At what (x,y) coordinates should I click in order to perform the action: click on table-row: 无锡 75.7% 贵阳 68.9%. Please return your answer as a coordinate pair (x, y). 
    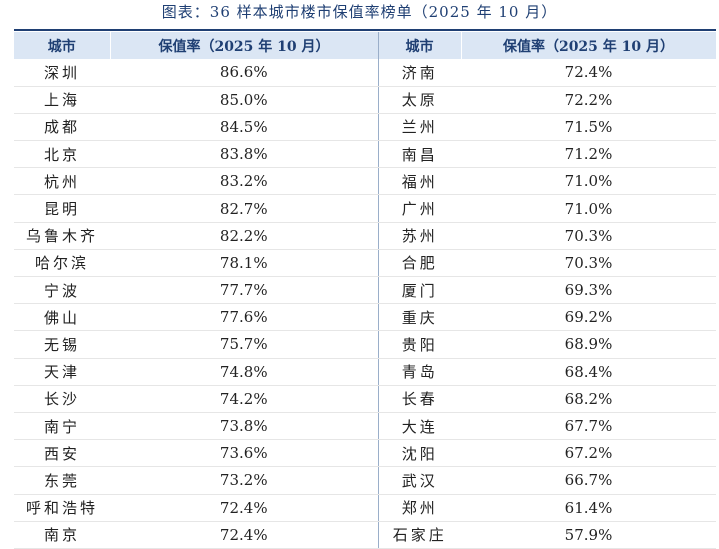
    Looking at the image, I should click on (365, 344).